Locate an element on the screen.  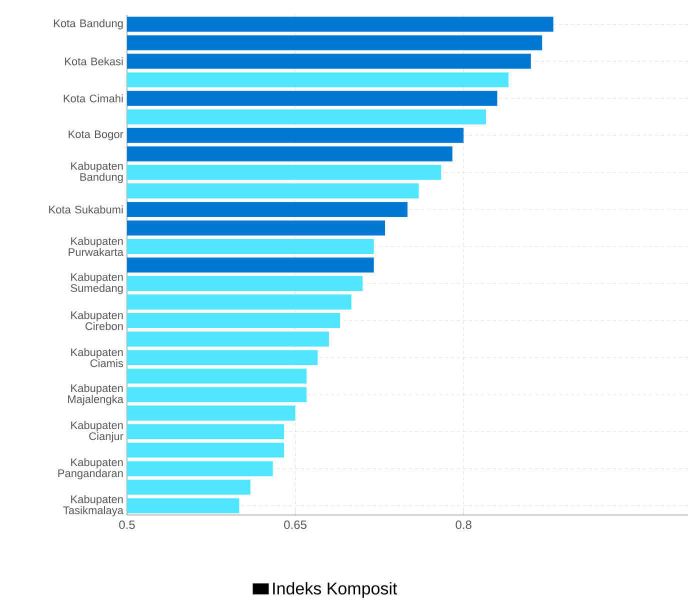
y-tick-label: Kabupaten Pangandaran is located at coordinates (90, 469).